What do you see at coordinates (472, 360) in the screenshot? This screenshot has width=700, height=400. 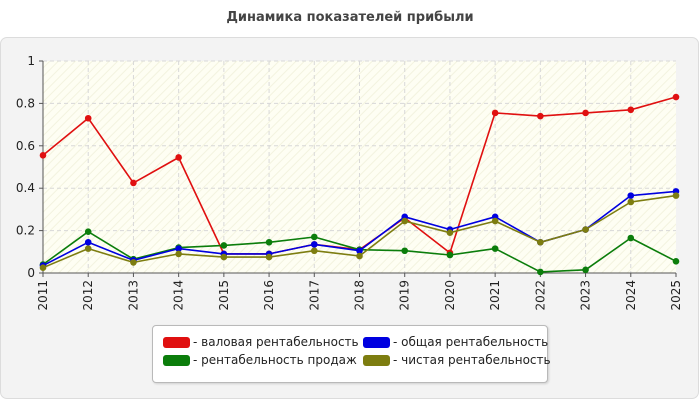 I see `legend-label: - чистая рентабельность` at bounding box center [472, 360].